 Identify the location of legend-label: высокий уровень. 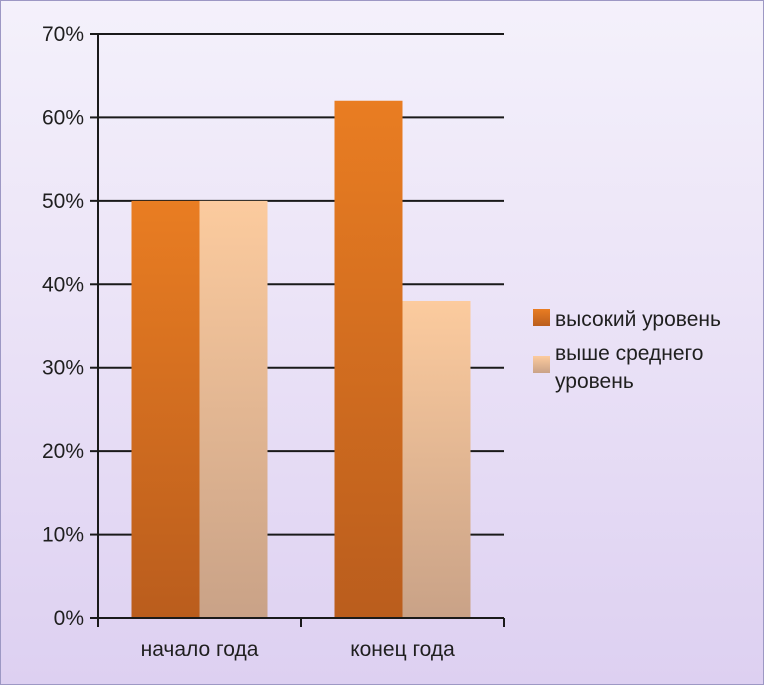
(638, 319).